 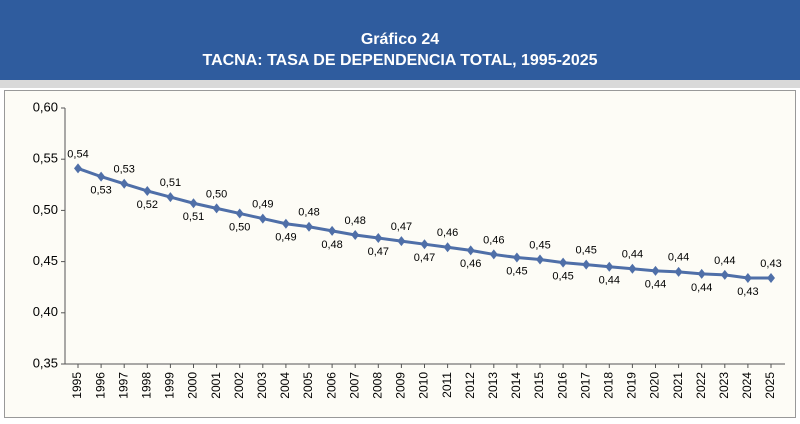 I want to click on x-tick-label: 1997, so click(x=123, y=385).